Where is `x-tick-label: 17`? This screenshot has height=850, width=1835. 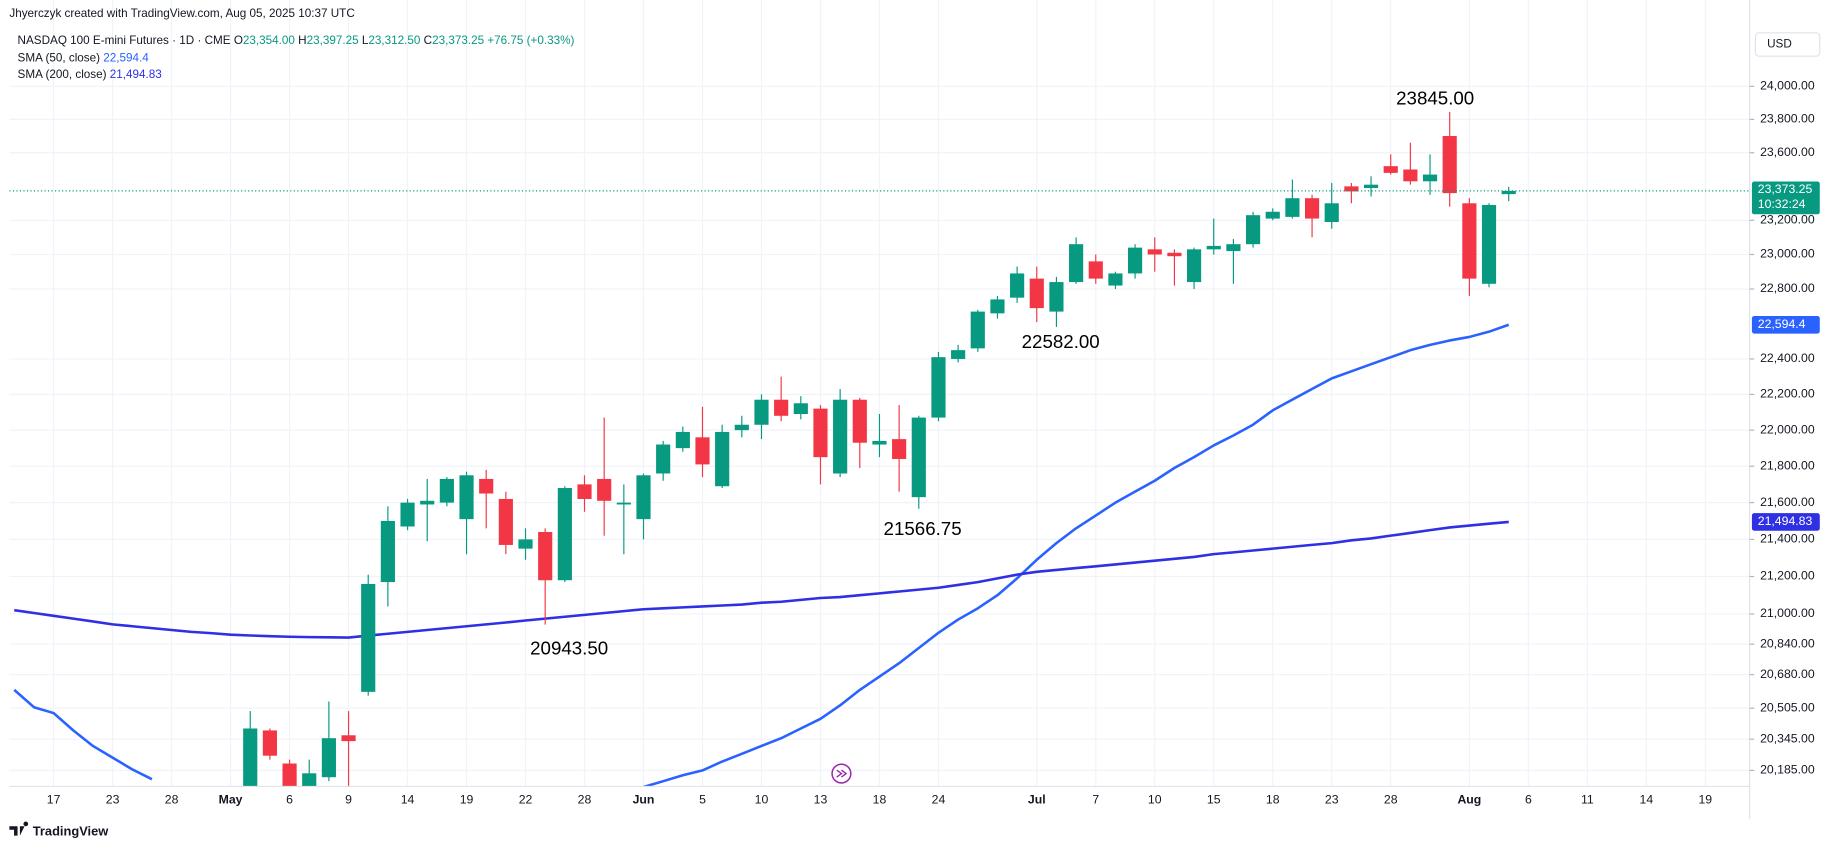 x-tick-label: 17 is located at coordinates (54, 800).